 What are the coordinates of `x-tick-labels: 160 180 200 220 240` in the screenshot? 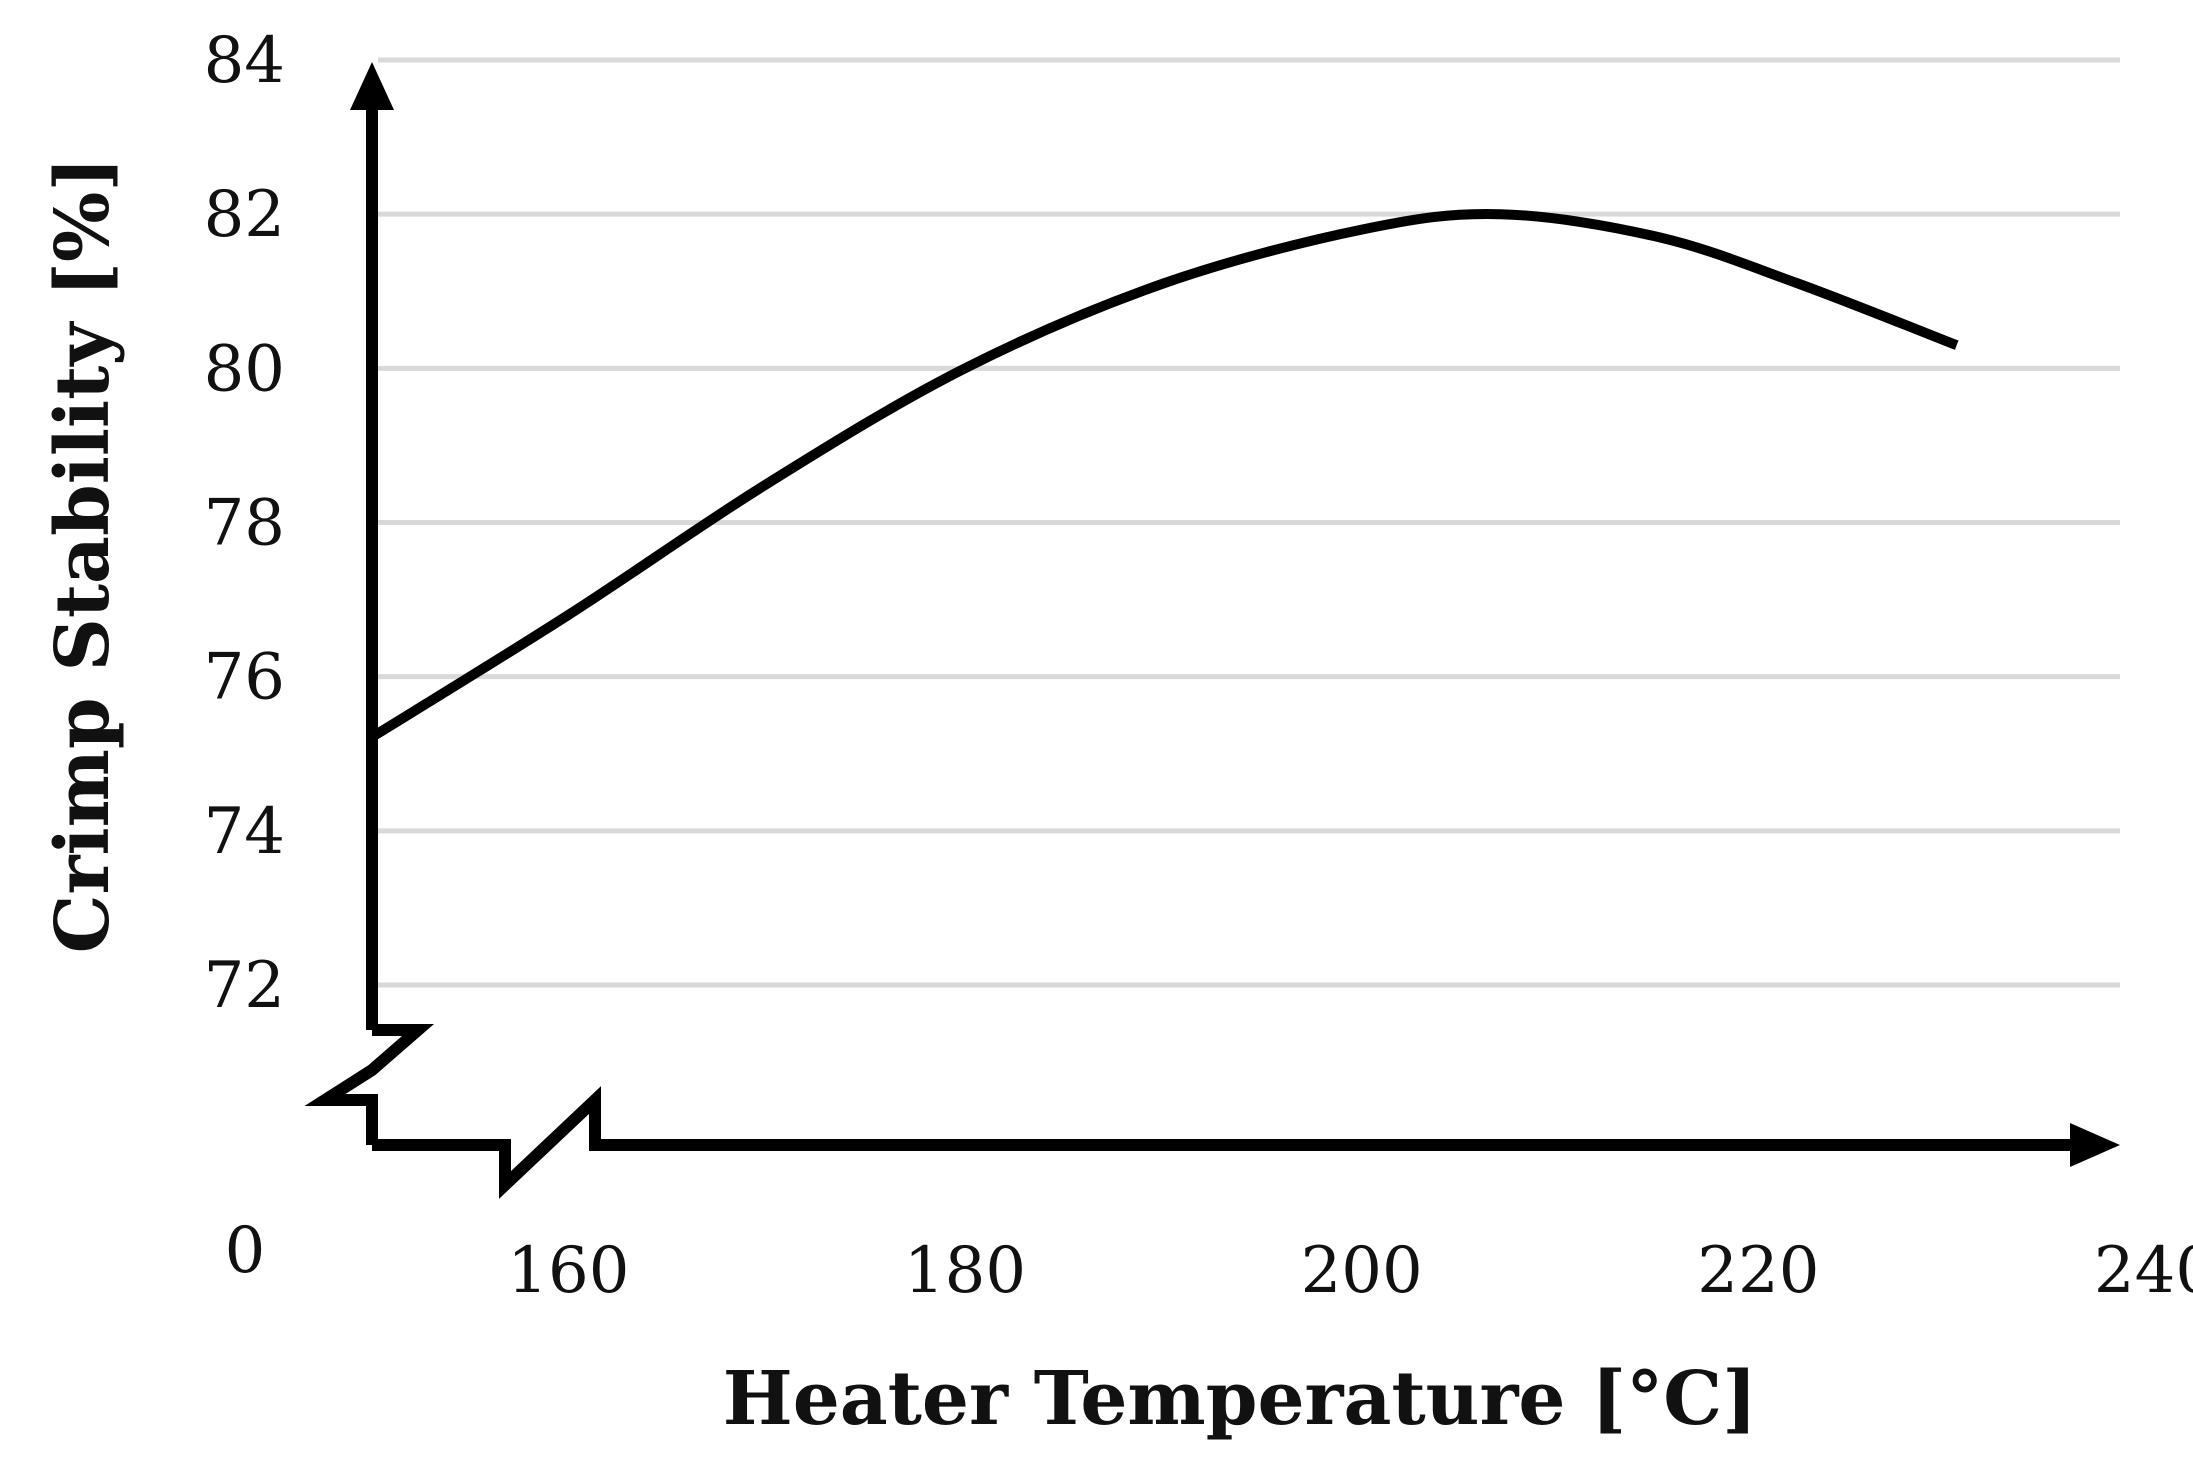 It's located at (1350, 1271).